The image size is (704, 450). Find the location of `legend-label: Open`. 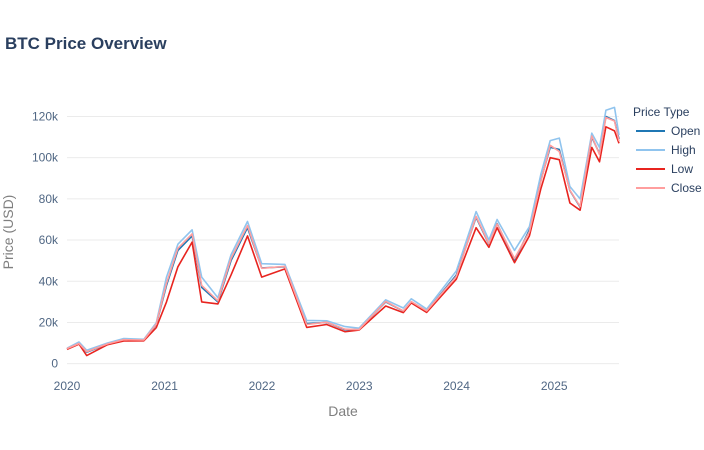

legend-label: Open is located at coordinates (685, 131).